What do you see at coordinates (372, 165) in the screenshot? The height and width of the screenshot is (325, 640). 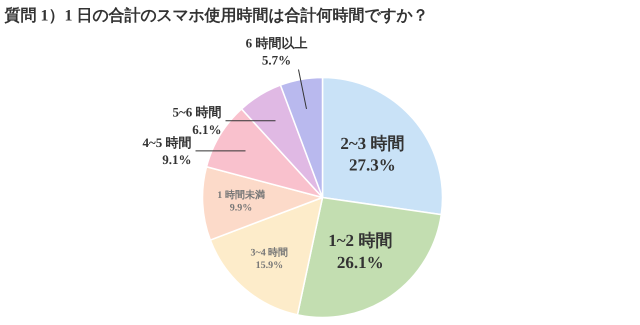 I see `data-label: 27.3%` at bounding box center [372, 165].